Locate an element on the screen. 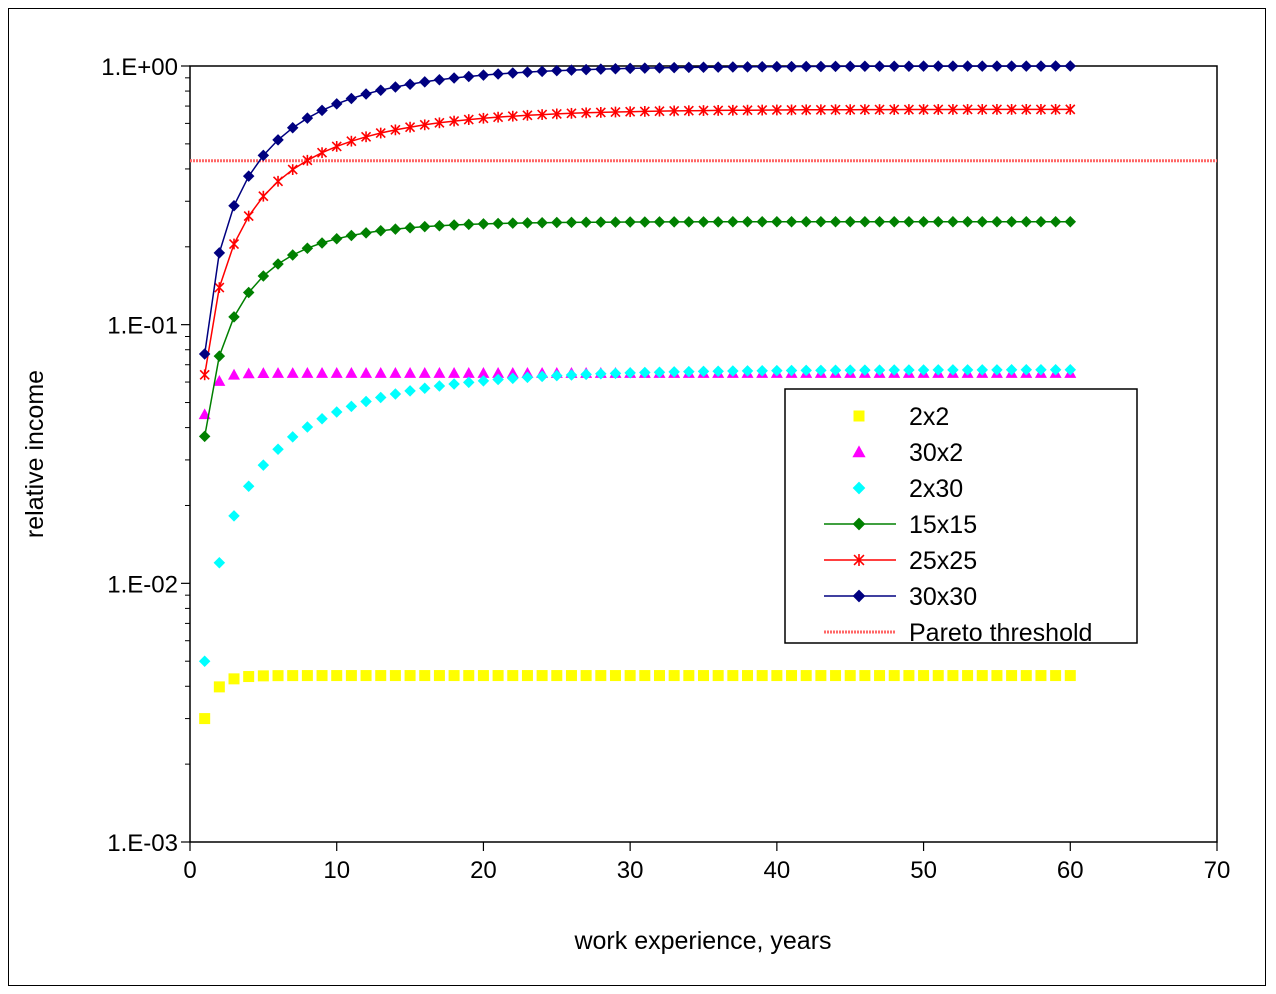  x-axis-label: work experience, years is located at coordinates (702, 941).